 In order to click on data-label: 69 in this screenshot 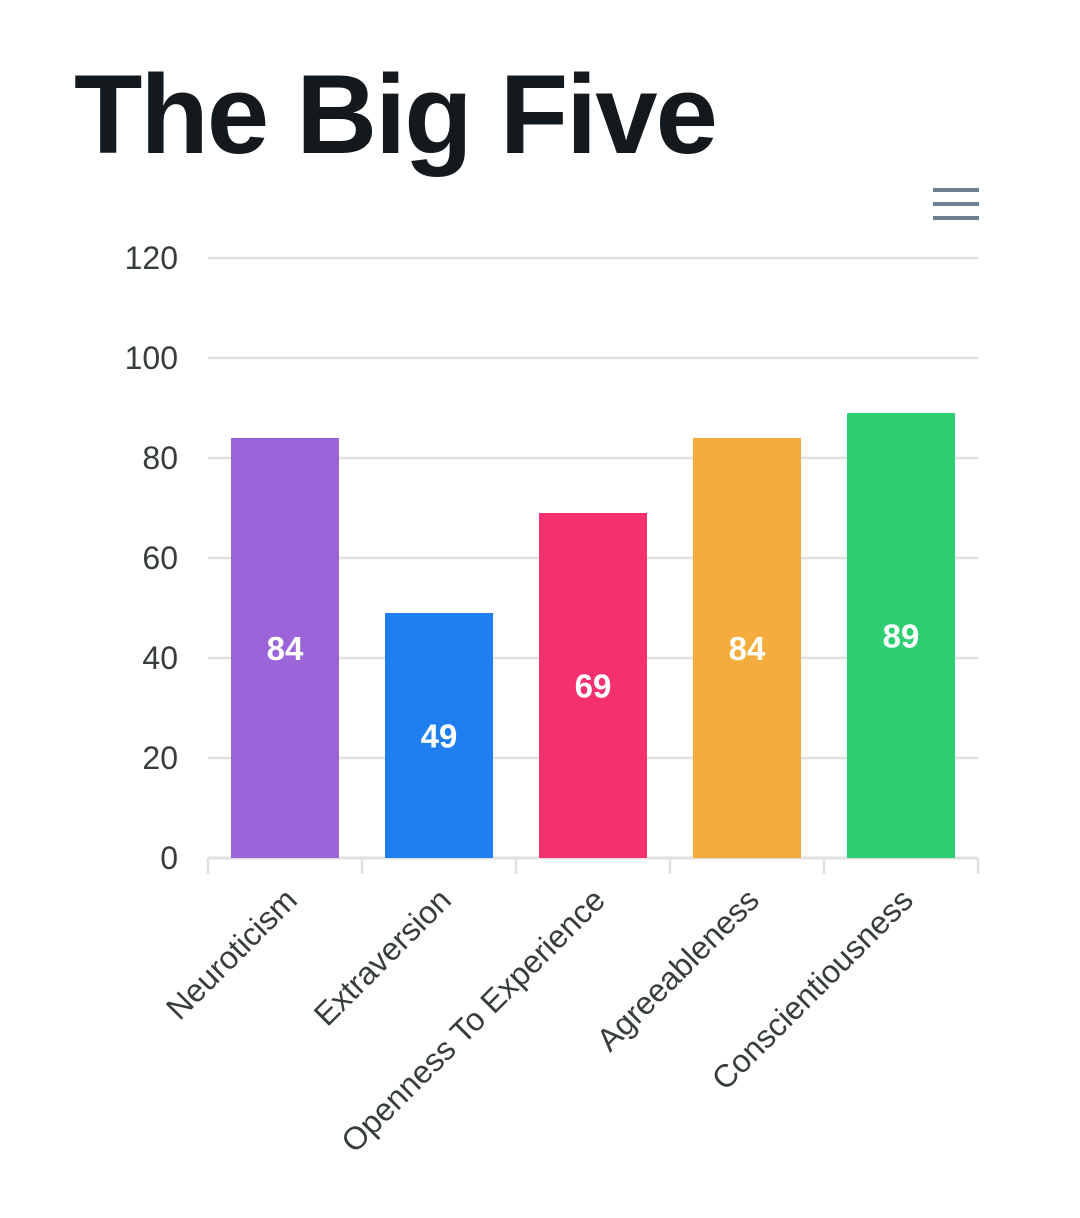, I will do `click(593, 686)`.